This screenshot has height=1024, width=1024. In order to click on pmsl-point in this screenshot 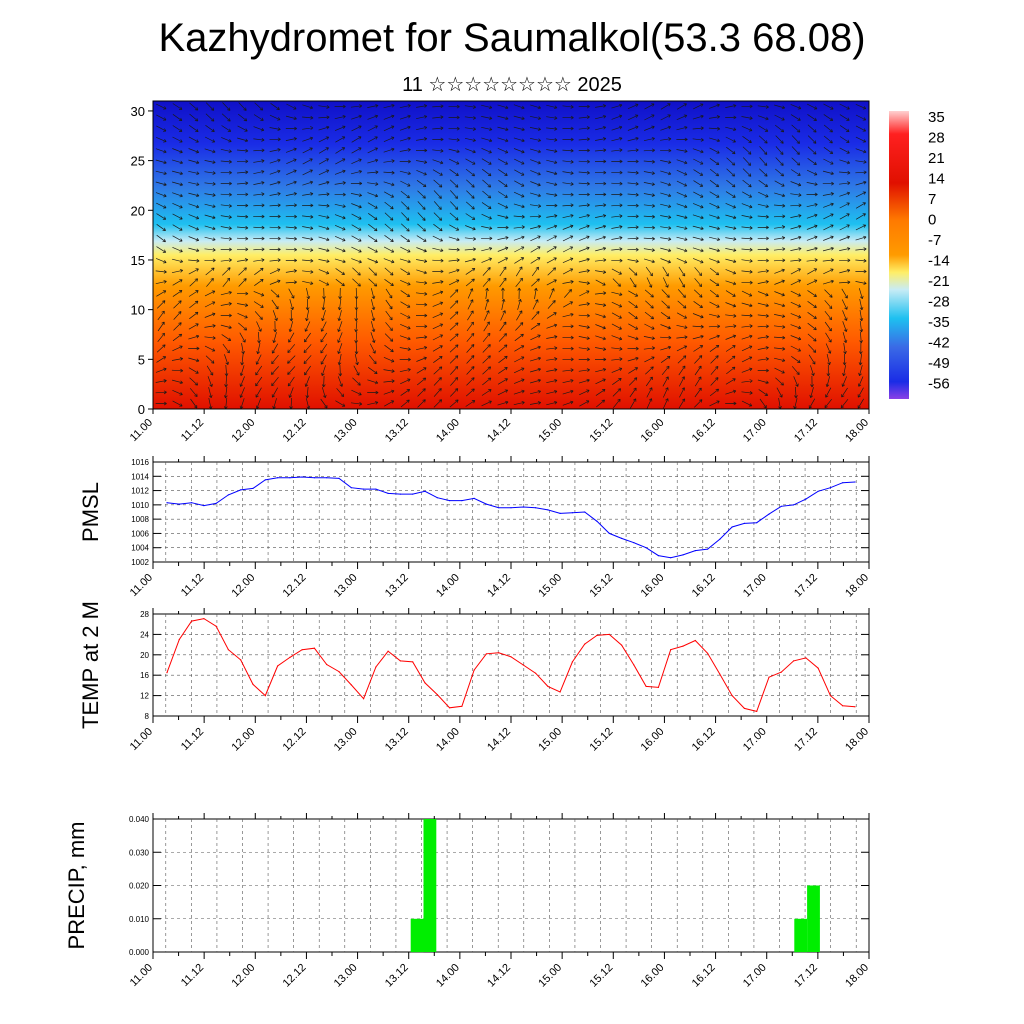, I will do `click(830, 488)`.